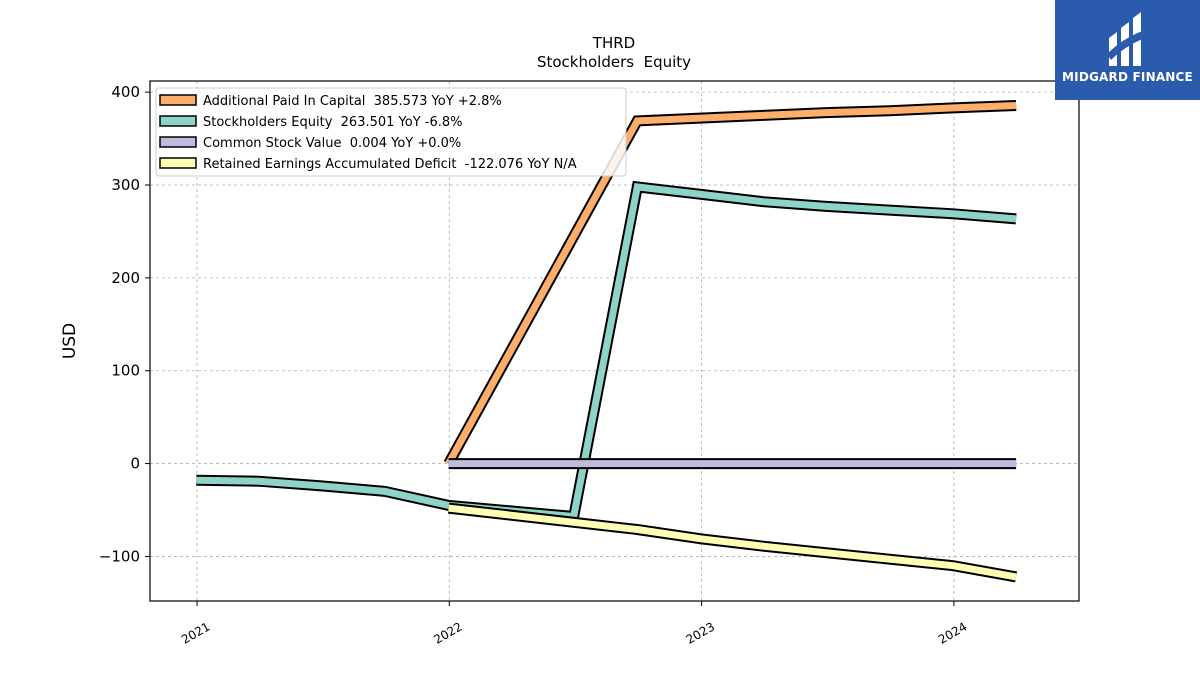 This screenshot has height=675, width=1200. Describe the element at coordinates (700, 632) in the screenshot. I see `x-tick-label: 2023` at that location.